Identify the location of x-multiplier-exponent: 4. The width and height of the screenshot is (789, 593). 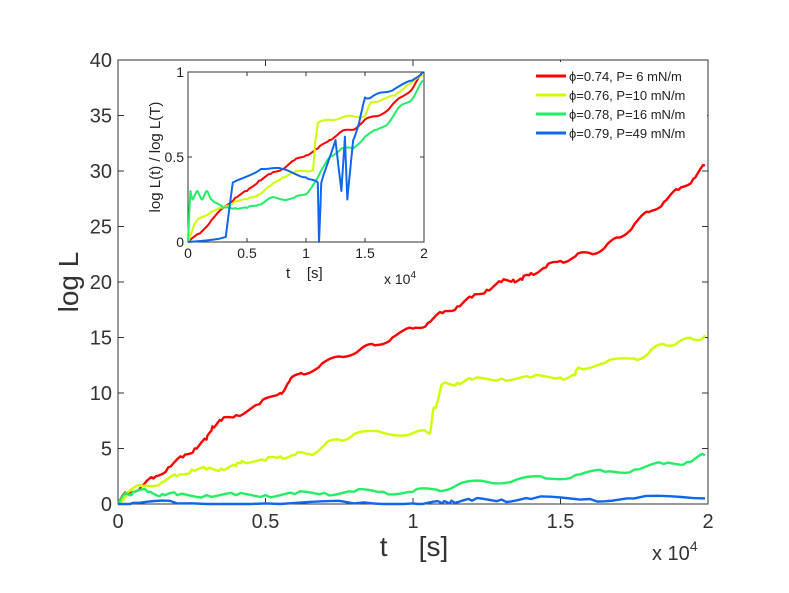
(694, 546).